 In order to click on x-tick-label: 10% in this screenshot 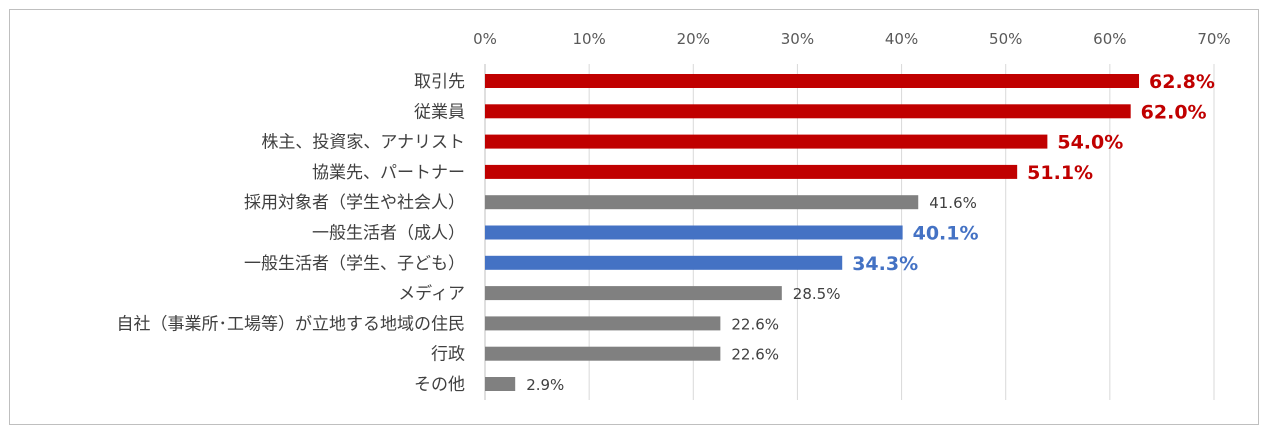, I will do `click(588, 39)`.